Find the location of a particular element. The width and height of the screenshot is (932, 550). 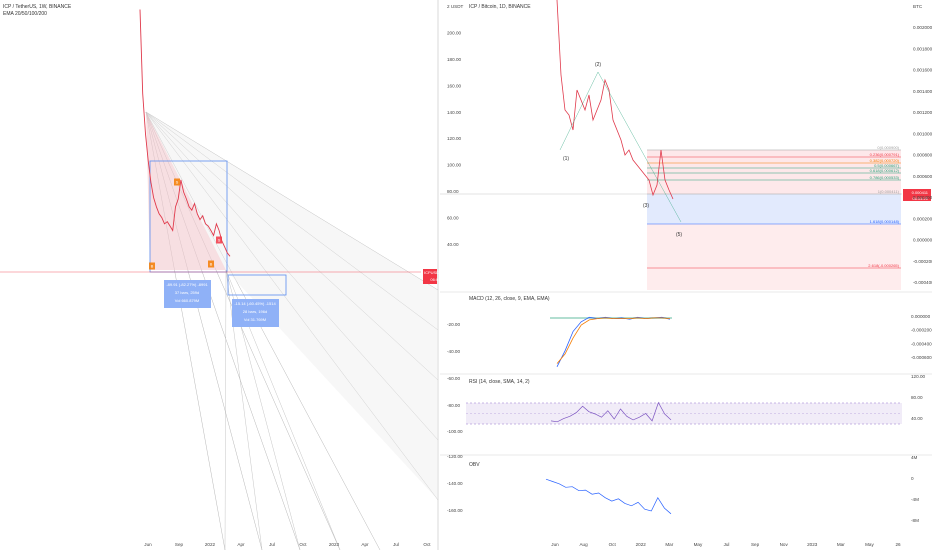

icpbtc-price-line is located at coordinates (615, 100).